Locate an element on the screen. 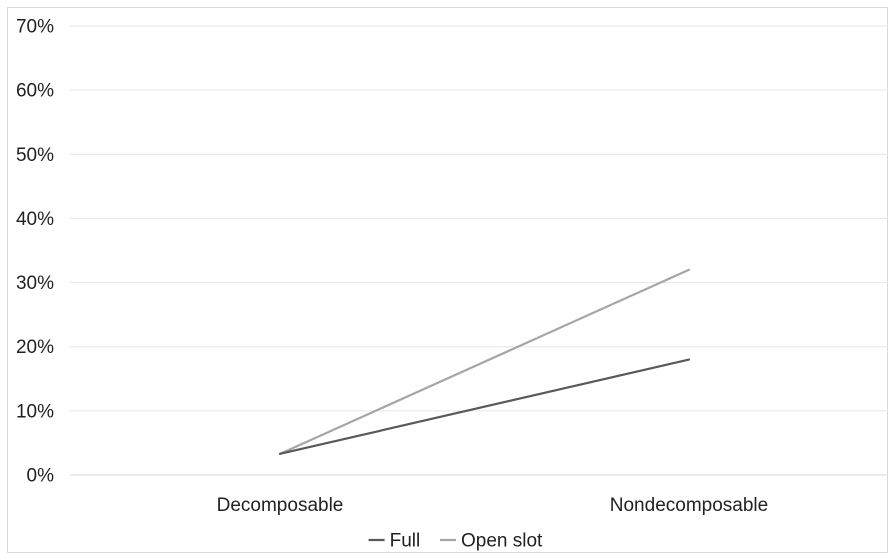 The width and height of the screenshot is (889, 555). legend-label: Open slot is located at coordinates (502, 541).